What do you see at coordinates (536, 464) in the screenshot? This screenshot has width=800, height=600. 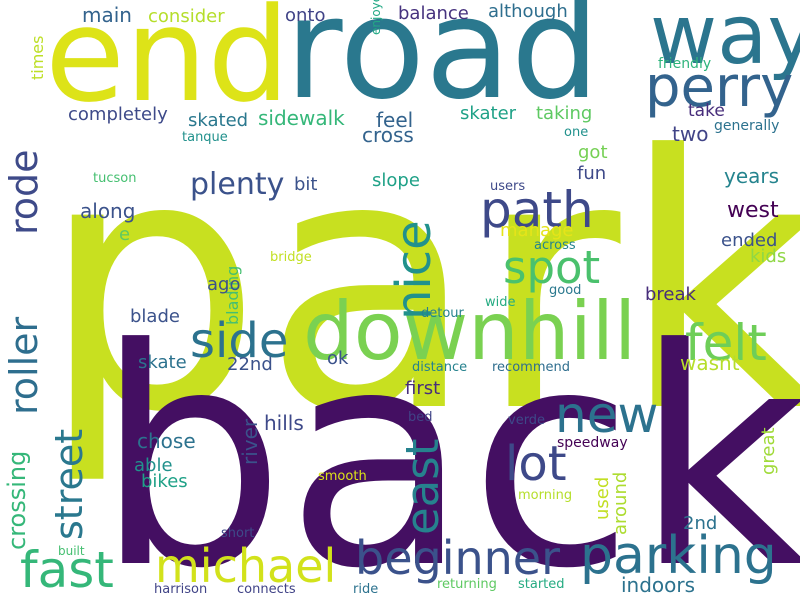 I see `word-lot: lot` at bounding box center [536, 464].